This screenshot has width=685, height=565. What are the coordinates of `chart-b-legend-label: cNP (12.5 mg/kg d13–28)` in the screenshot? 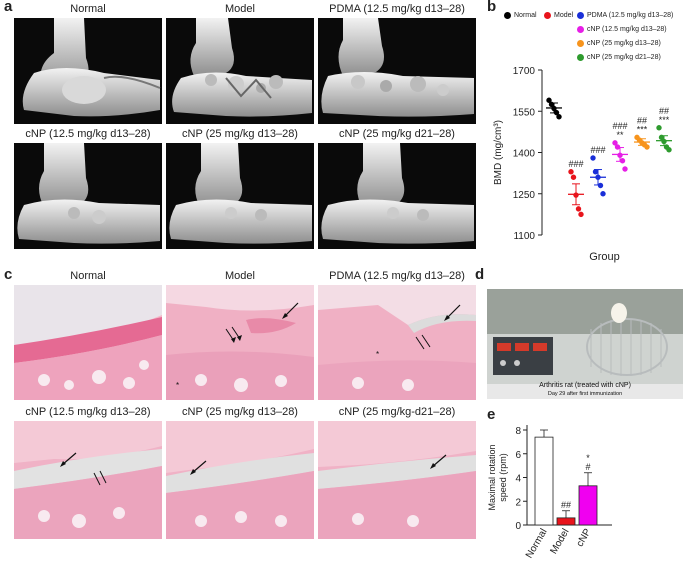 It's located at (627, 29).